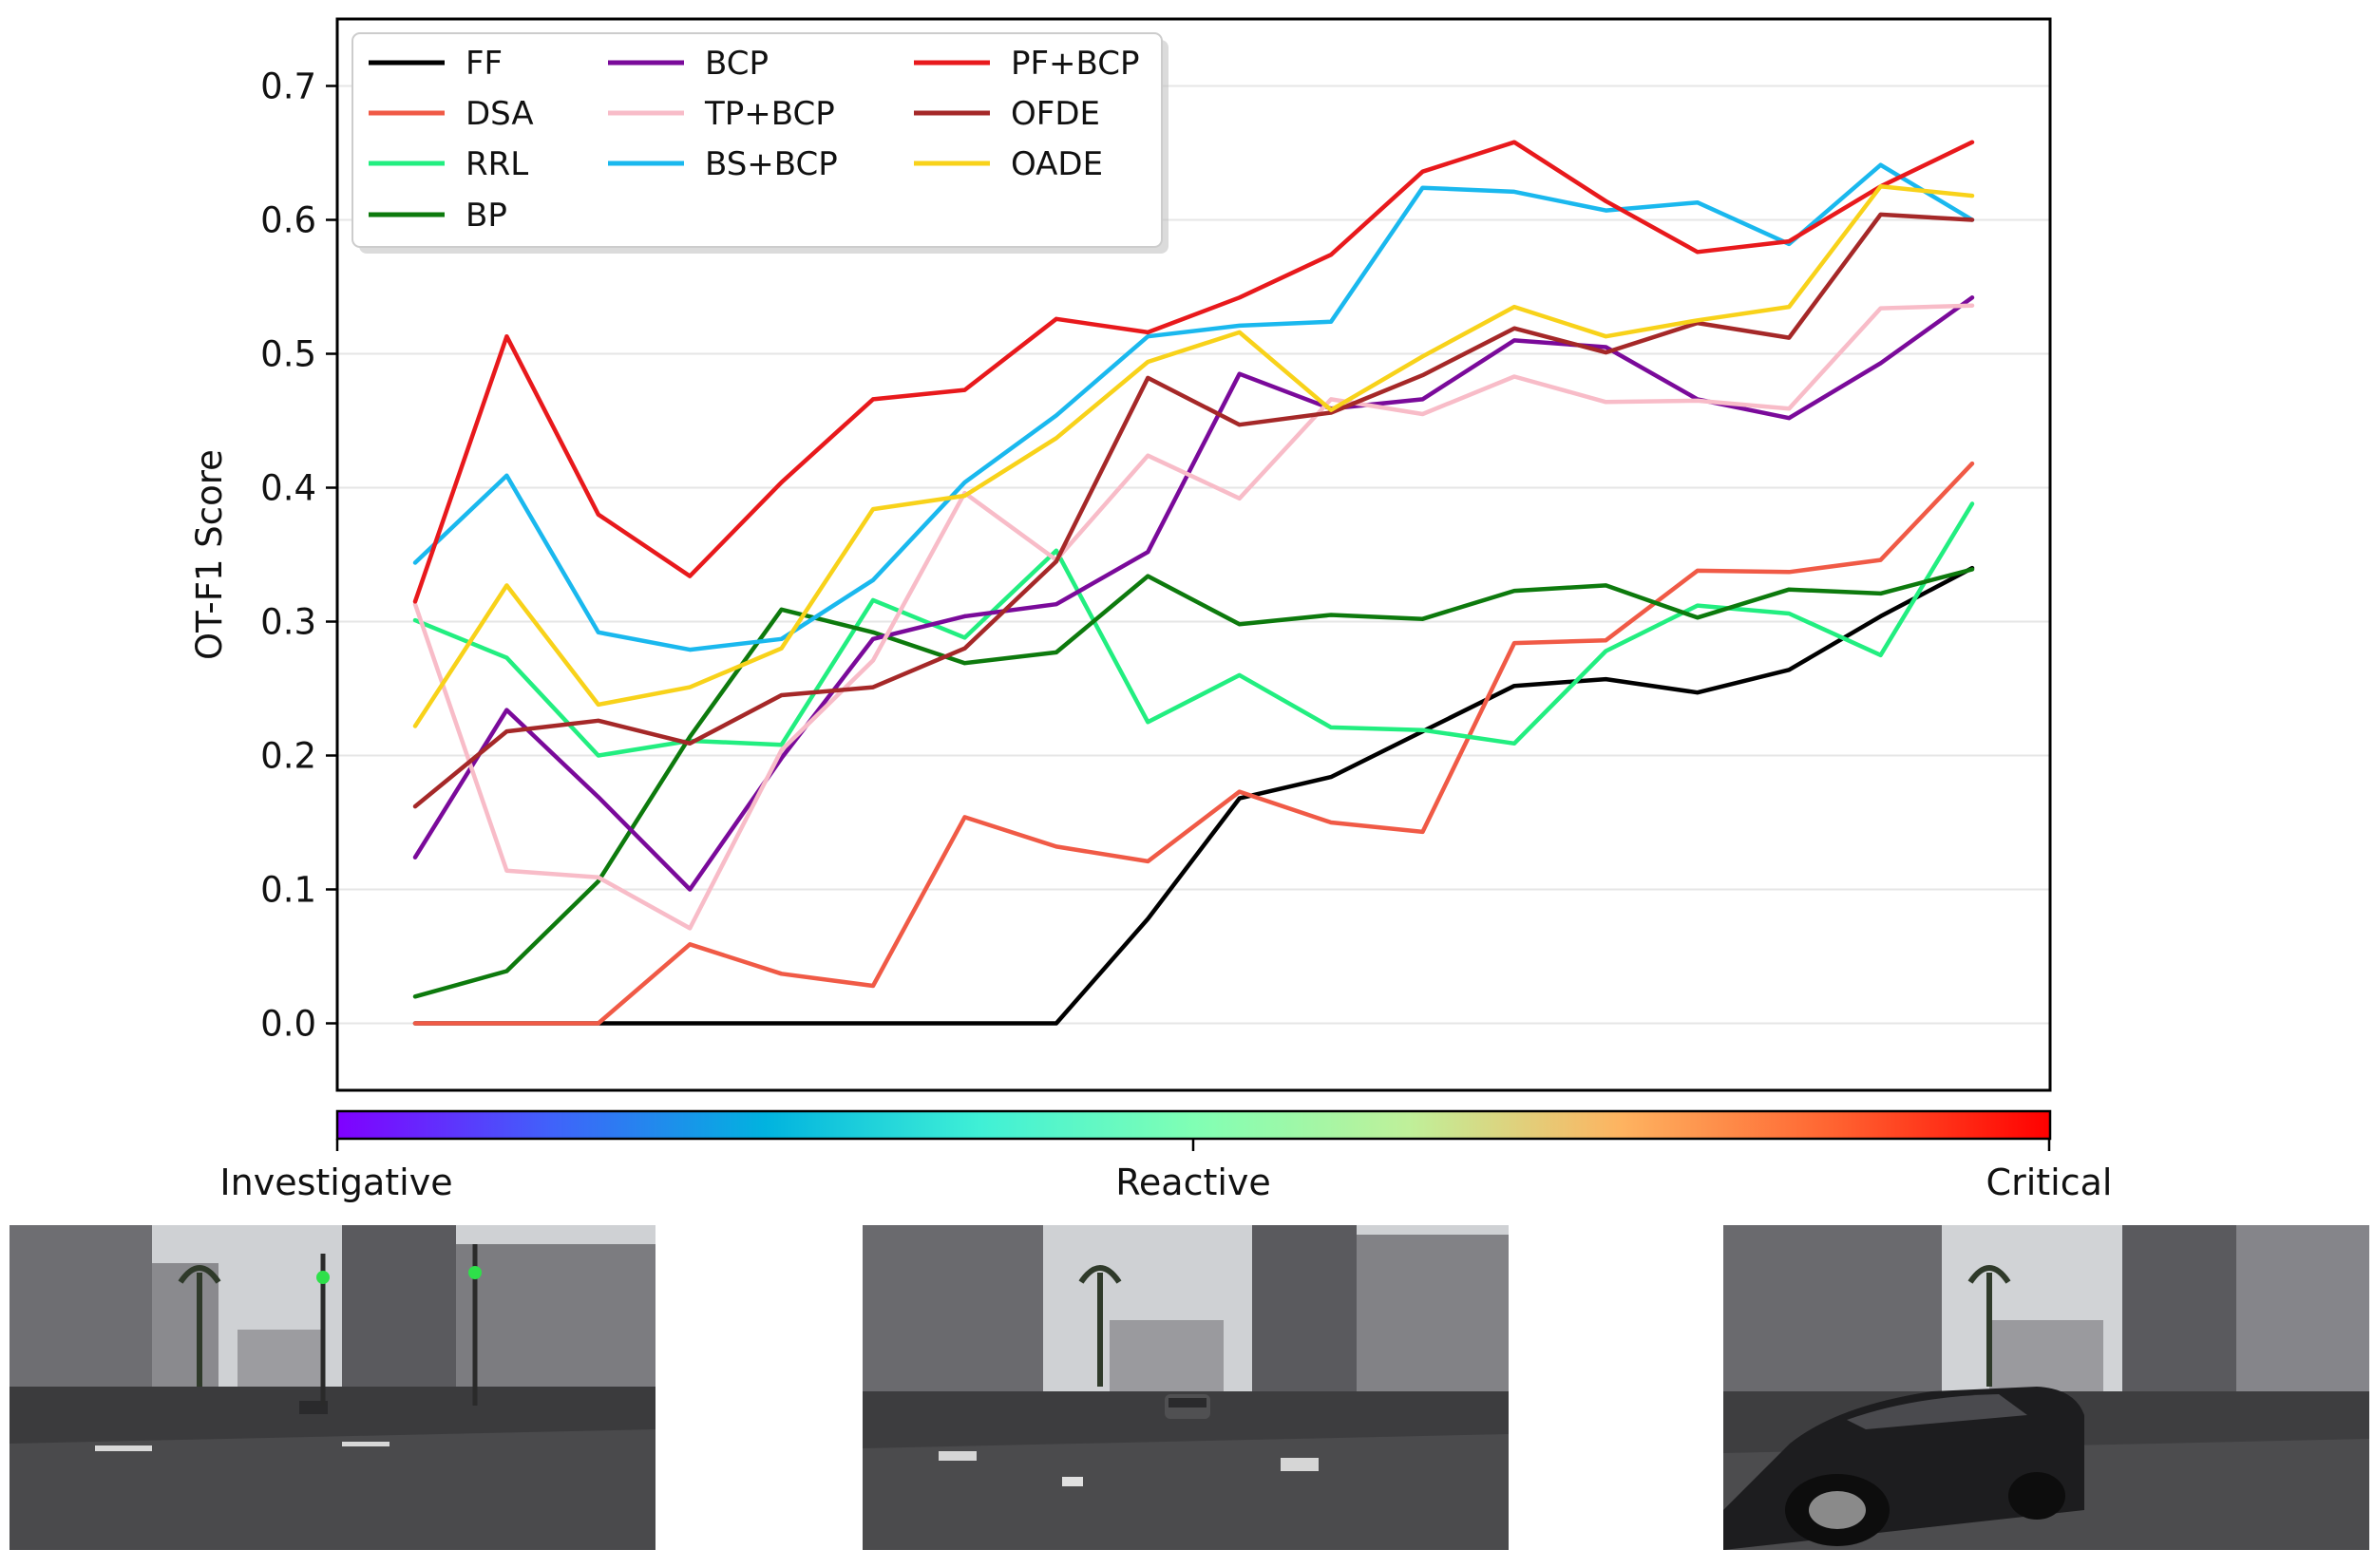  What do you see at coordinates (497, 164) in the screenshot?
I see `legend-label-rrl: RRL` at bounding box center [497, 164].